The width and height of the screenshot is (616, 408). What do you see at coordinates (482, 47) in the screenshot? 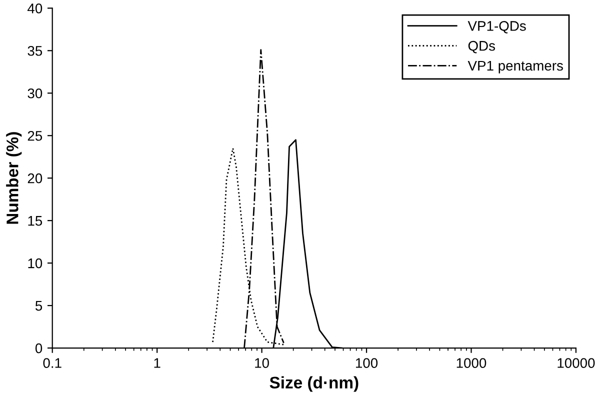
I see `legend-label: QDs` at bounding box center [482, 47].